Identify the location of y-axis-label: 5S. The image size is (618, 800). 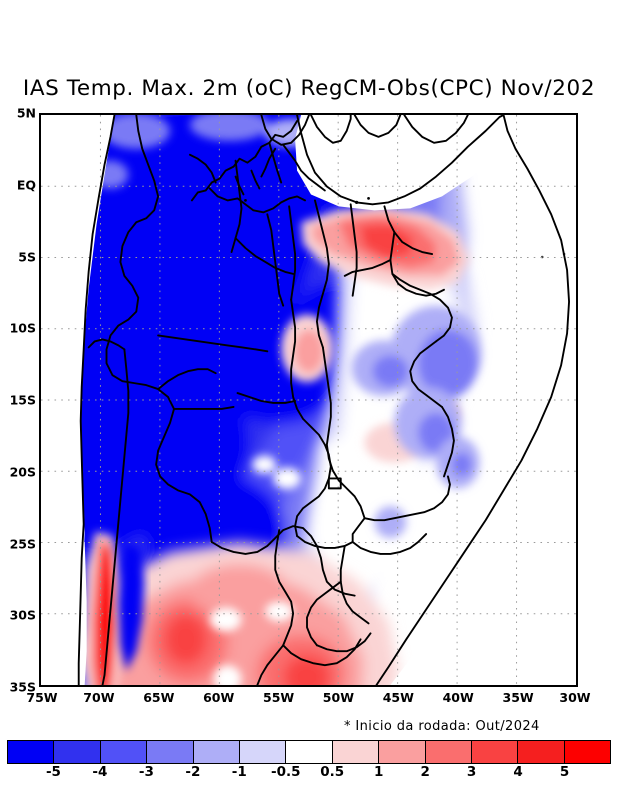
(27, 256).